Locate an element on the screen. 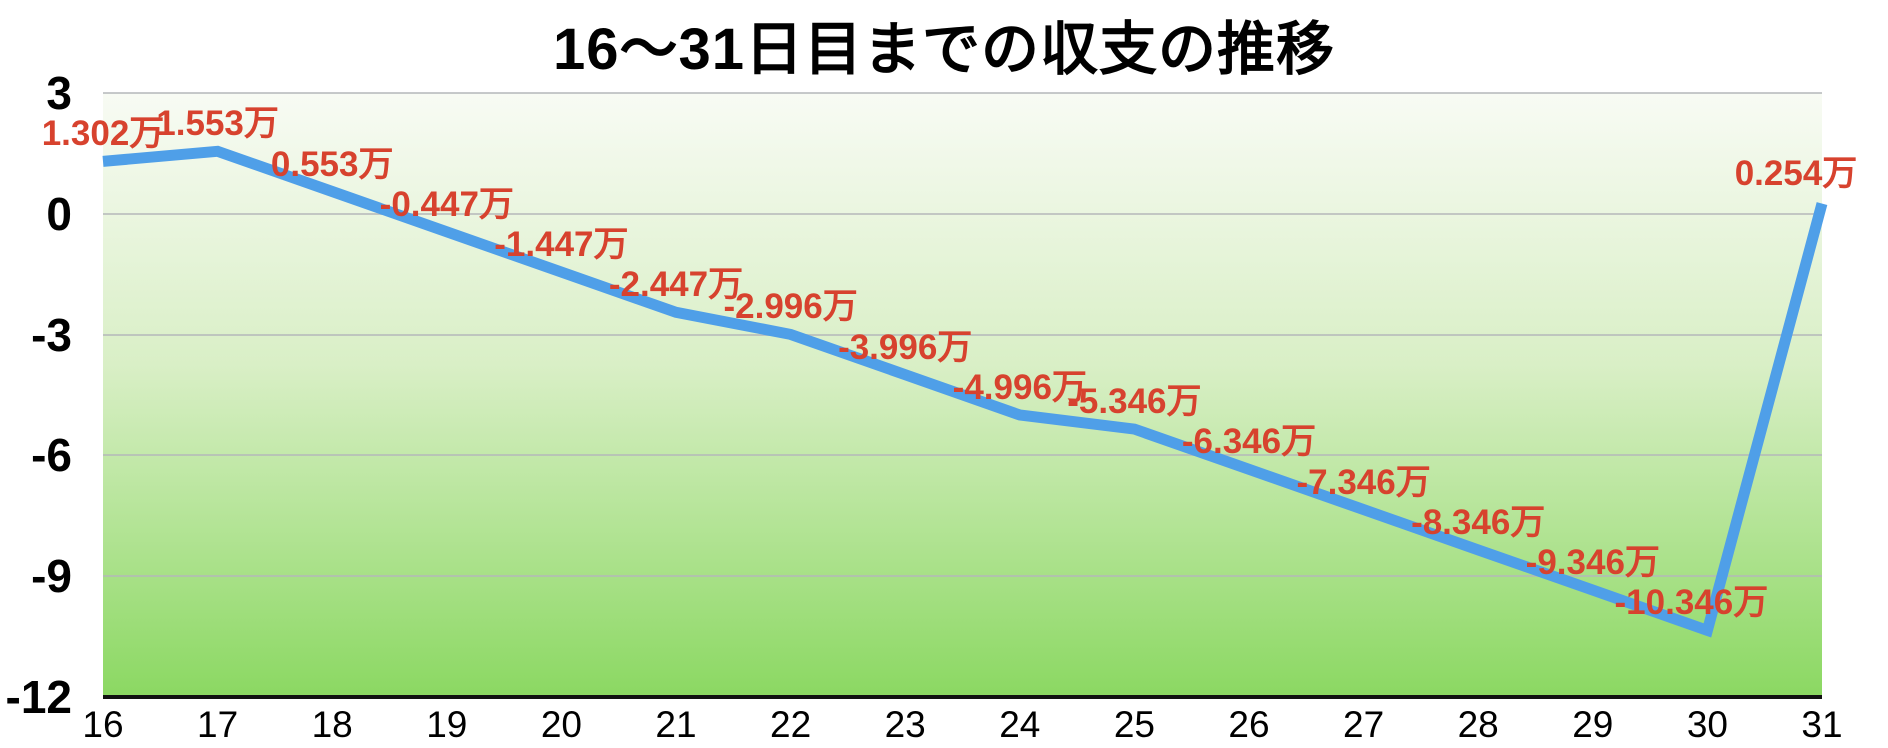  x-tick-label: 30 is located at coordinates (1707, 724).